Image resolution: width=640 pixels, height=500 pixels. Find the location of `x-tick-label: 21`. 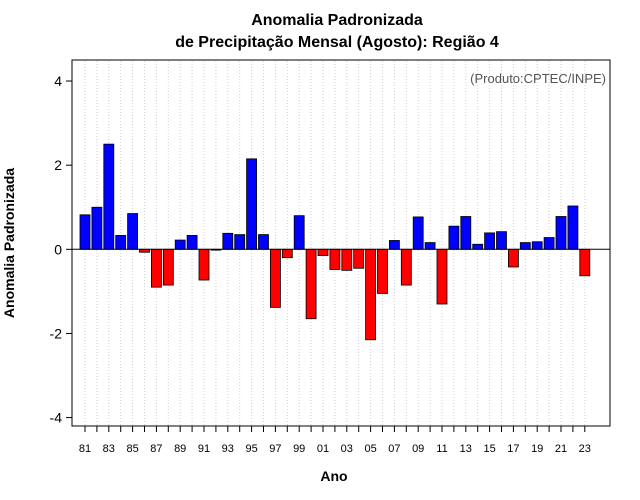

x-tick-label: 21 is located at coordinates (561, 449).